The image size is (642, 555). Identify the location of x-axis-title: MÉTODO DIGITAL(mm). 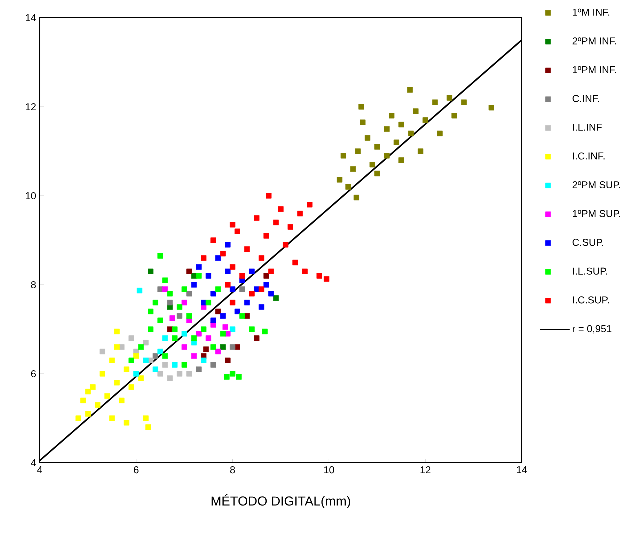
(281, 501).